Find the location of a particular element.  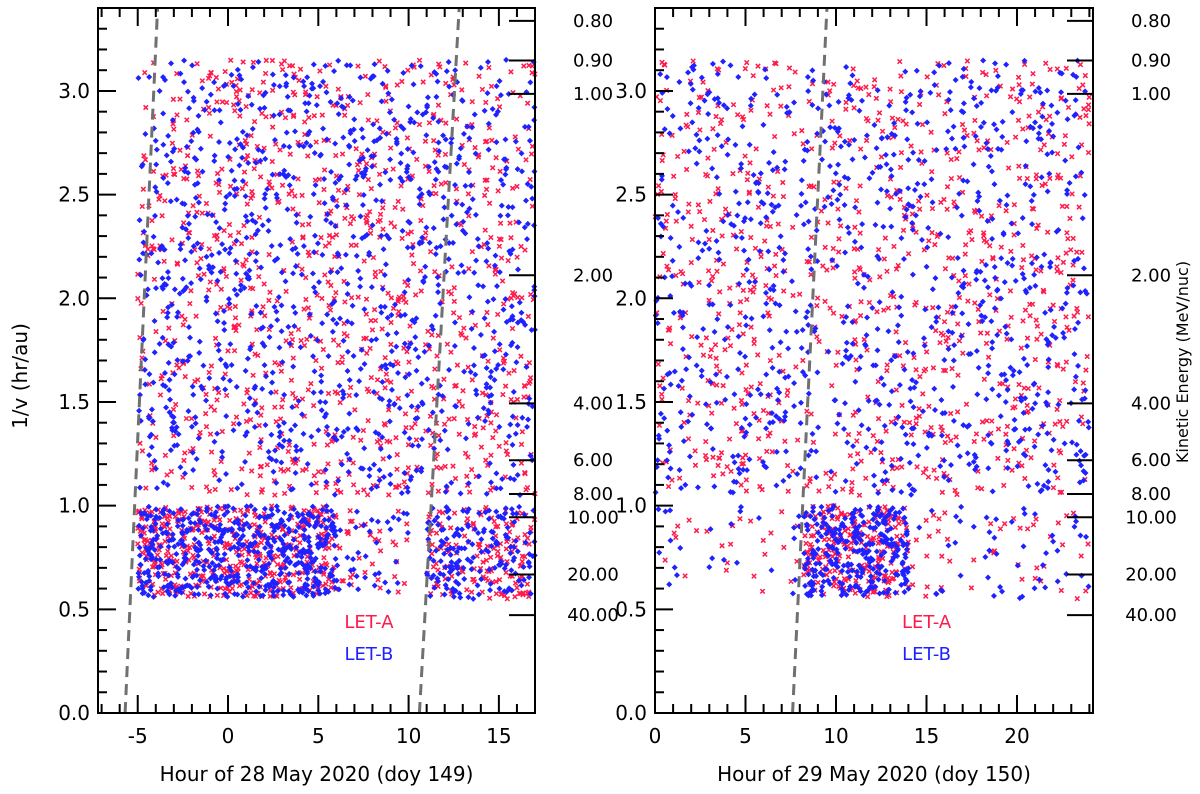

energy-tick-label: 20.00 is located at coordinates (593, 574).